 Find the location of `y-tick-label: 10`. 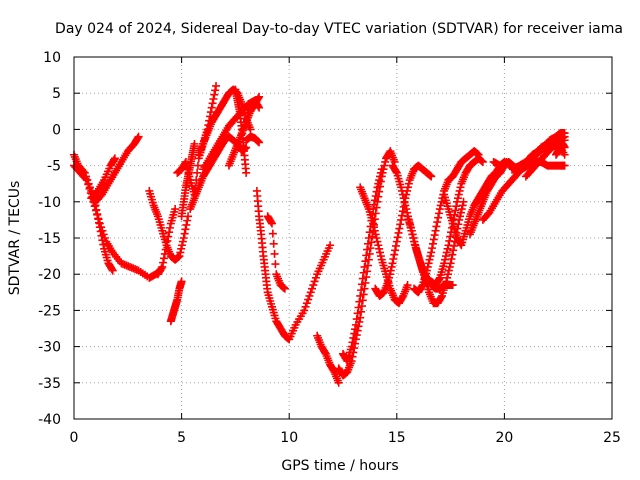

y-tick-label: 10 is located at coordinates (52, 58).